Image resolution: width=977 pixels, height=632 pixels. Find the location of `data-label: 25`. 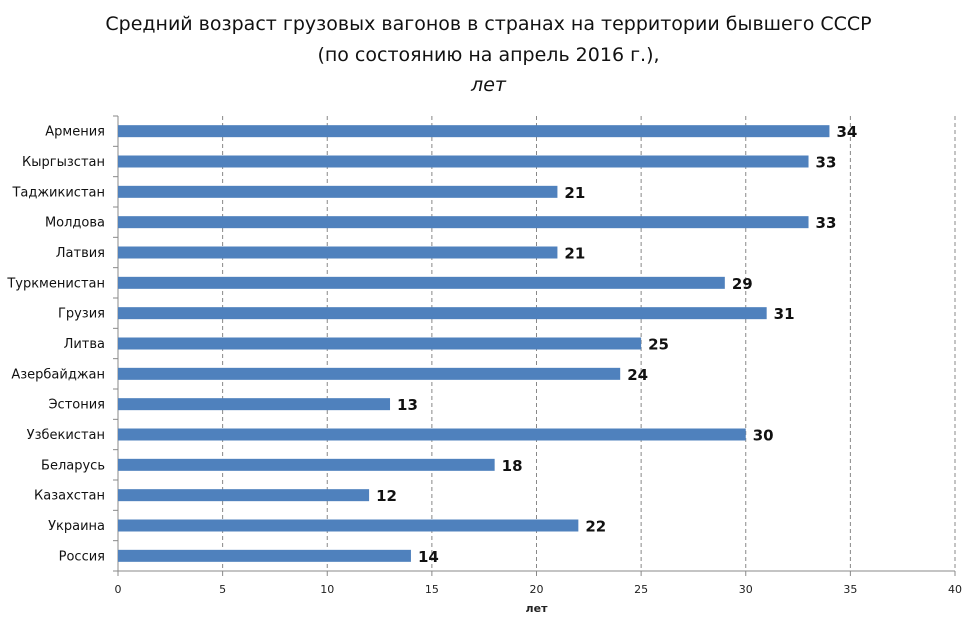

data-label: 25 is located at coordinates (658, 345).